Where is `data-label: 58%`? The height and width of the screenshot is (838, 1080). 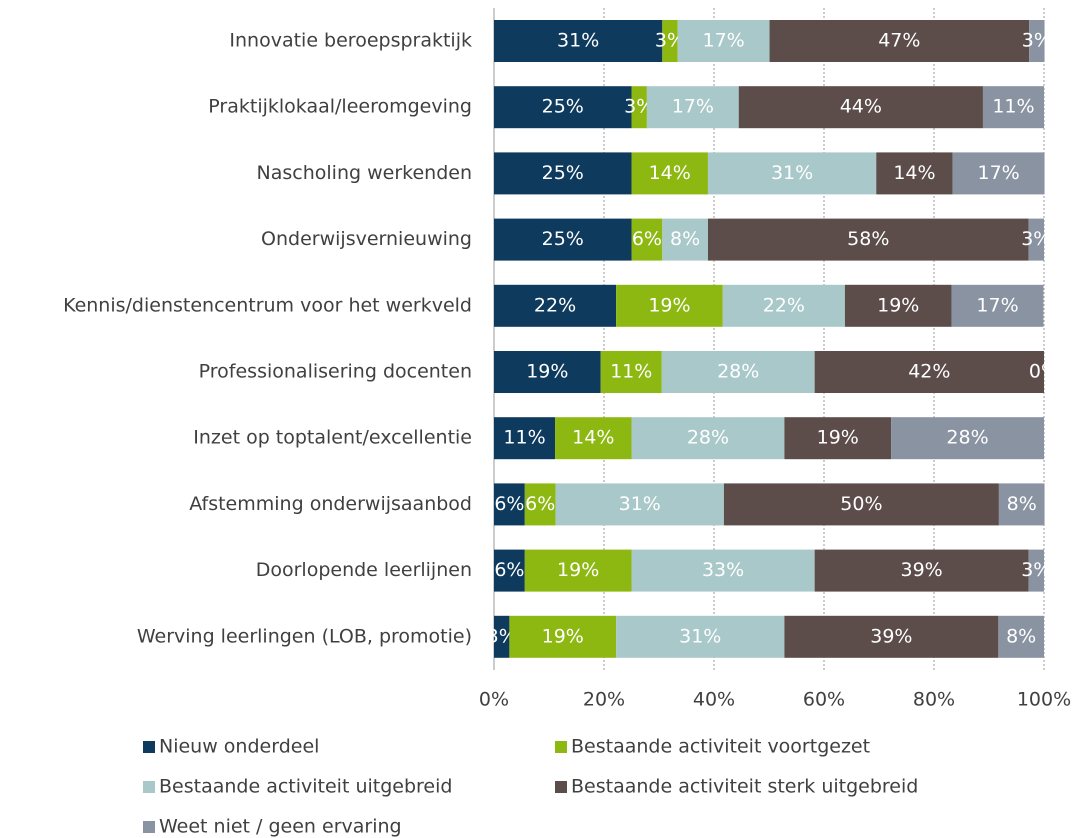 data-label: 58% is located at coordinates (868, 239).